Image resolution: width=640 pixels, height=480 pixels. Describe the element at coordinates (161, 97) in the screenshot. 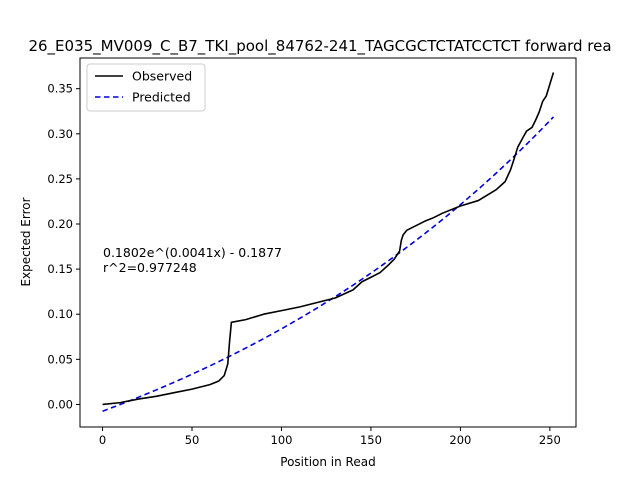

I see `legend-label-predicted: Predicted` at that location.